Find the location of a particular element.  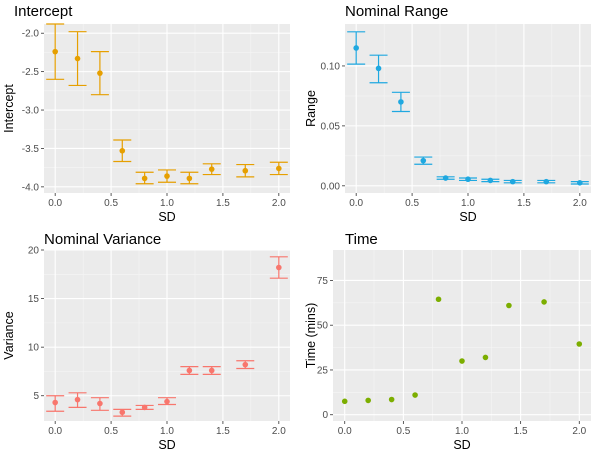

panel-title: Time is located at coordinates (361, 239).